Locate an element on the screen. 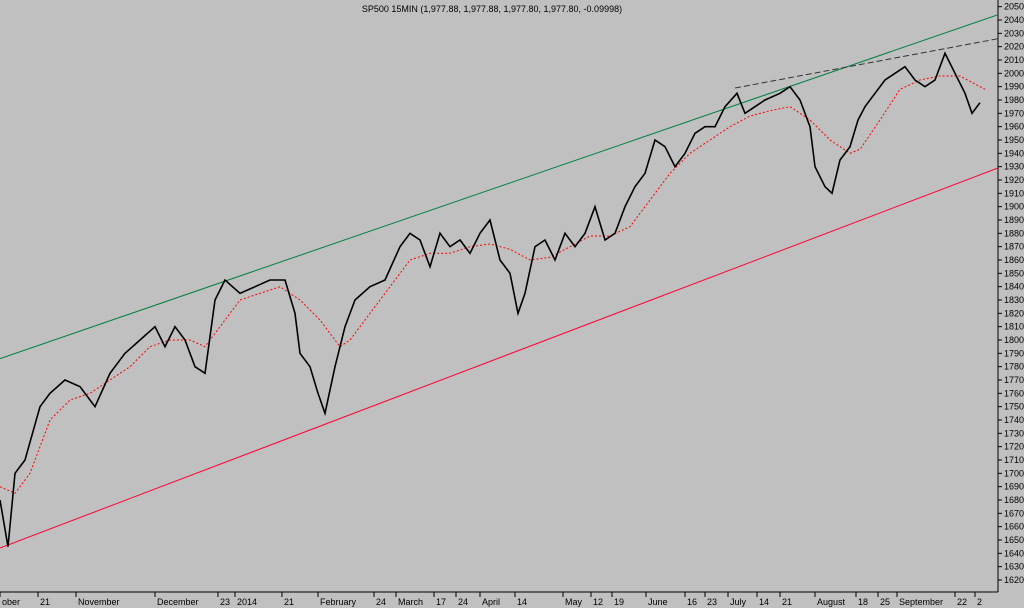 The image size is (1024, 608). y-tick-label: 1800 is located at coordinates (1014, 340).